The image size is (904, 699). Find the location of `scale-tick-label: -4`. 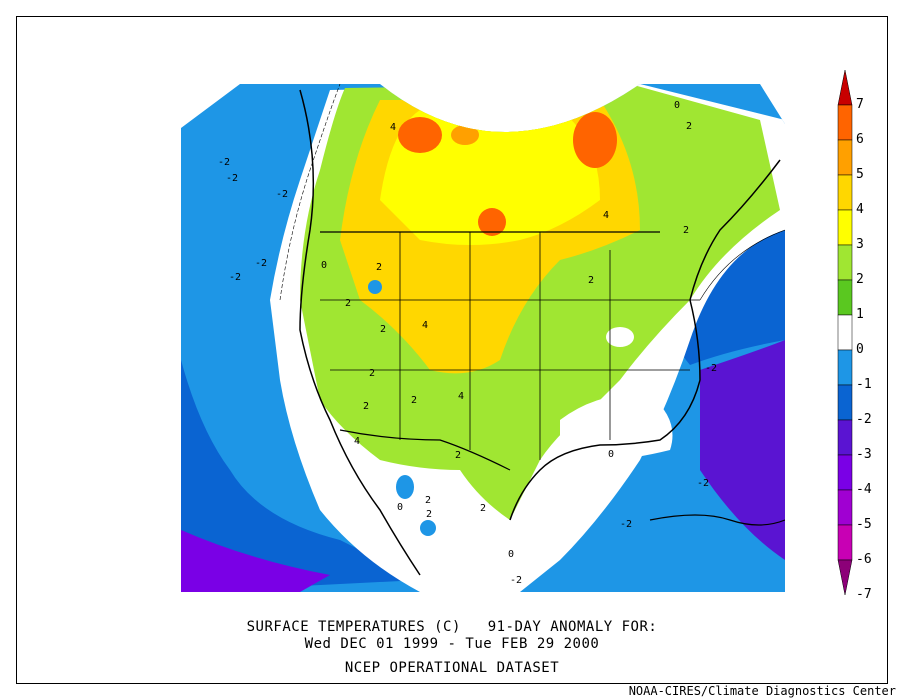

scale-tick-label: -4 is located at coordinates (864, 489).